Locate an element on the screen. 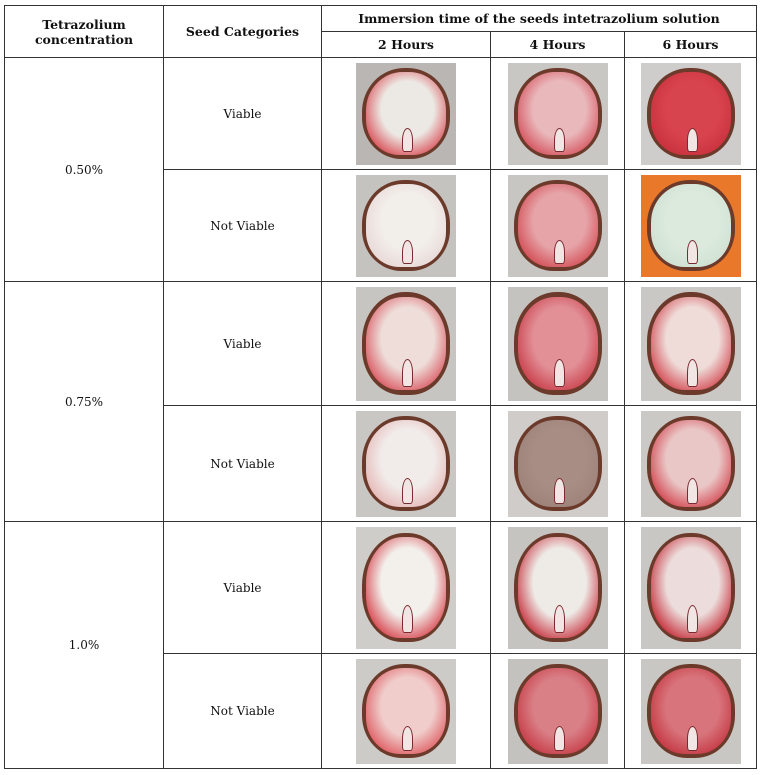 The width and height of the screenshot is (761, 775). header-seed-categories: Seed Categories is located at coordinates (242, 31).